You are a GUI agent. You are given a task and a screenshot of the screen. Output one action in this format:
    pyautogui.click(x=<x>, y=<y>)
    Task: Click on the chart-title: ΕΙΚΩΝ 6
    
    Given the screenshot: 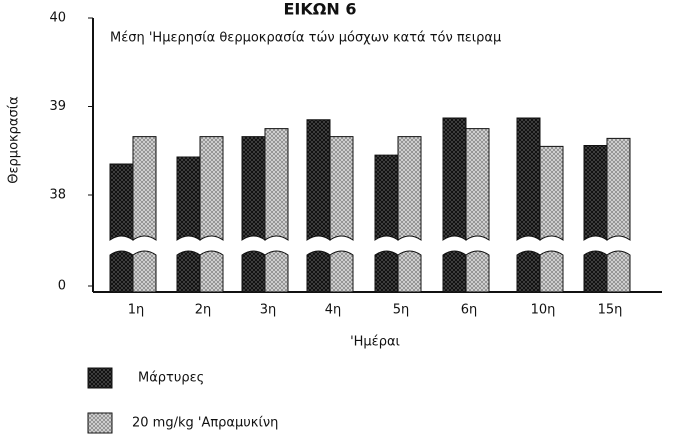 What is the action you would take?
    pyautogui.click(x=320, y=9)
    